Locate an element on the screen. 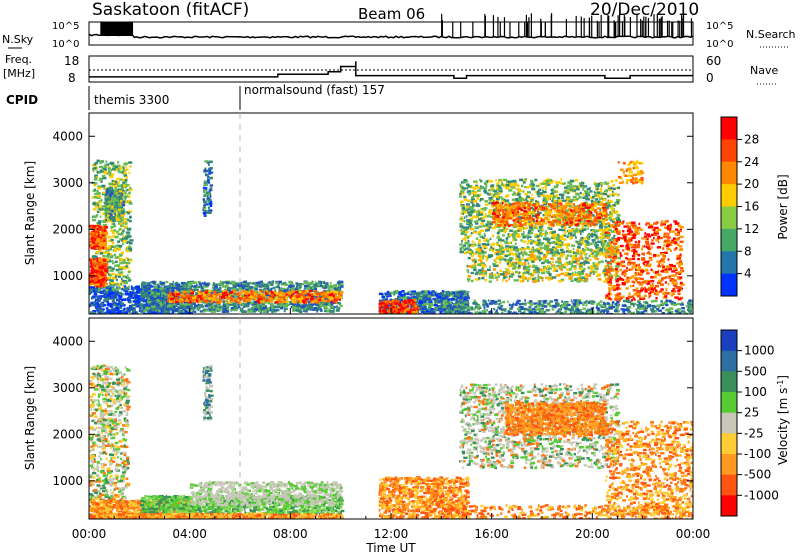  noise-right-tick-bottom: 10^0 is located at coordinates (719, 44).